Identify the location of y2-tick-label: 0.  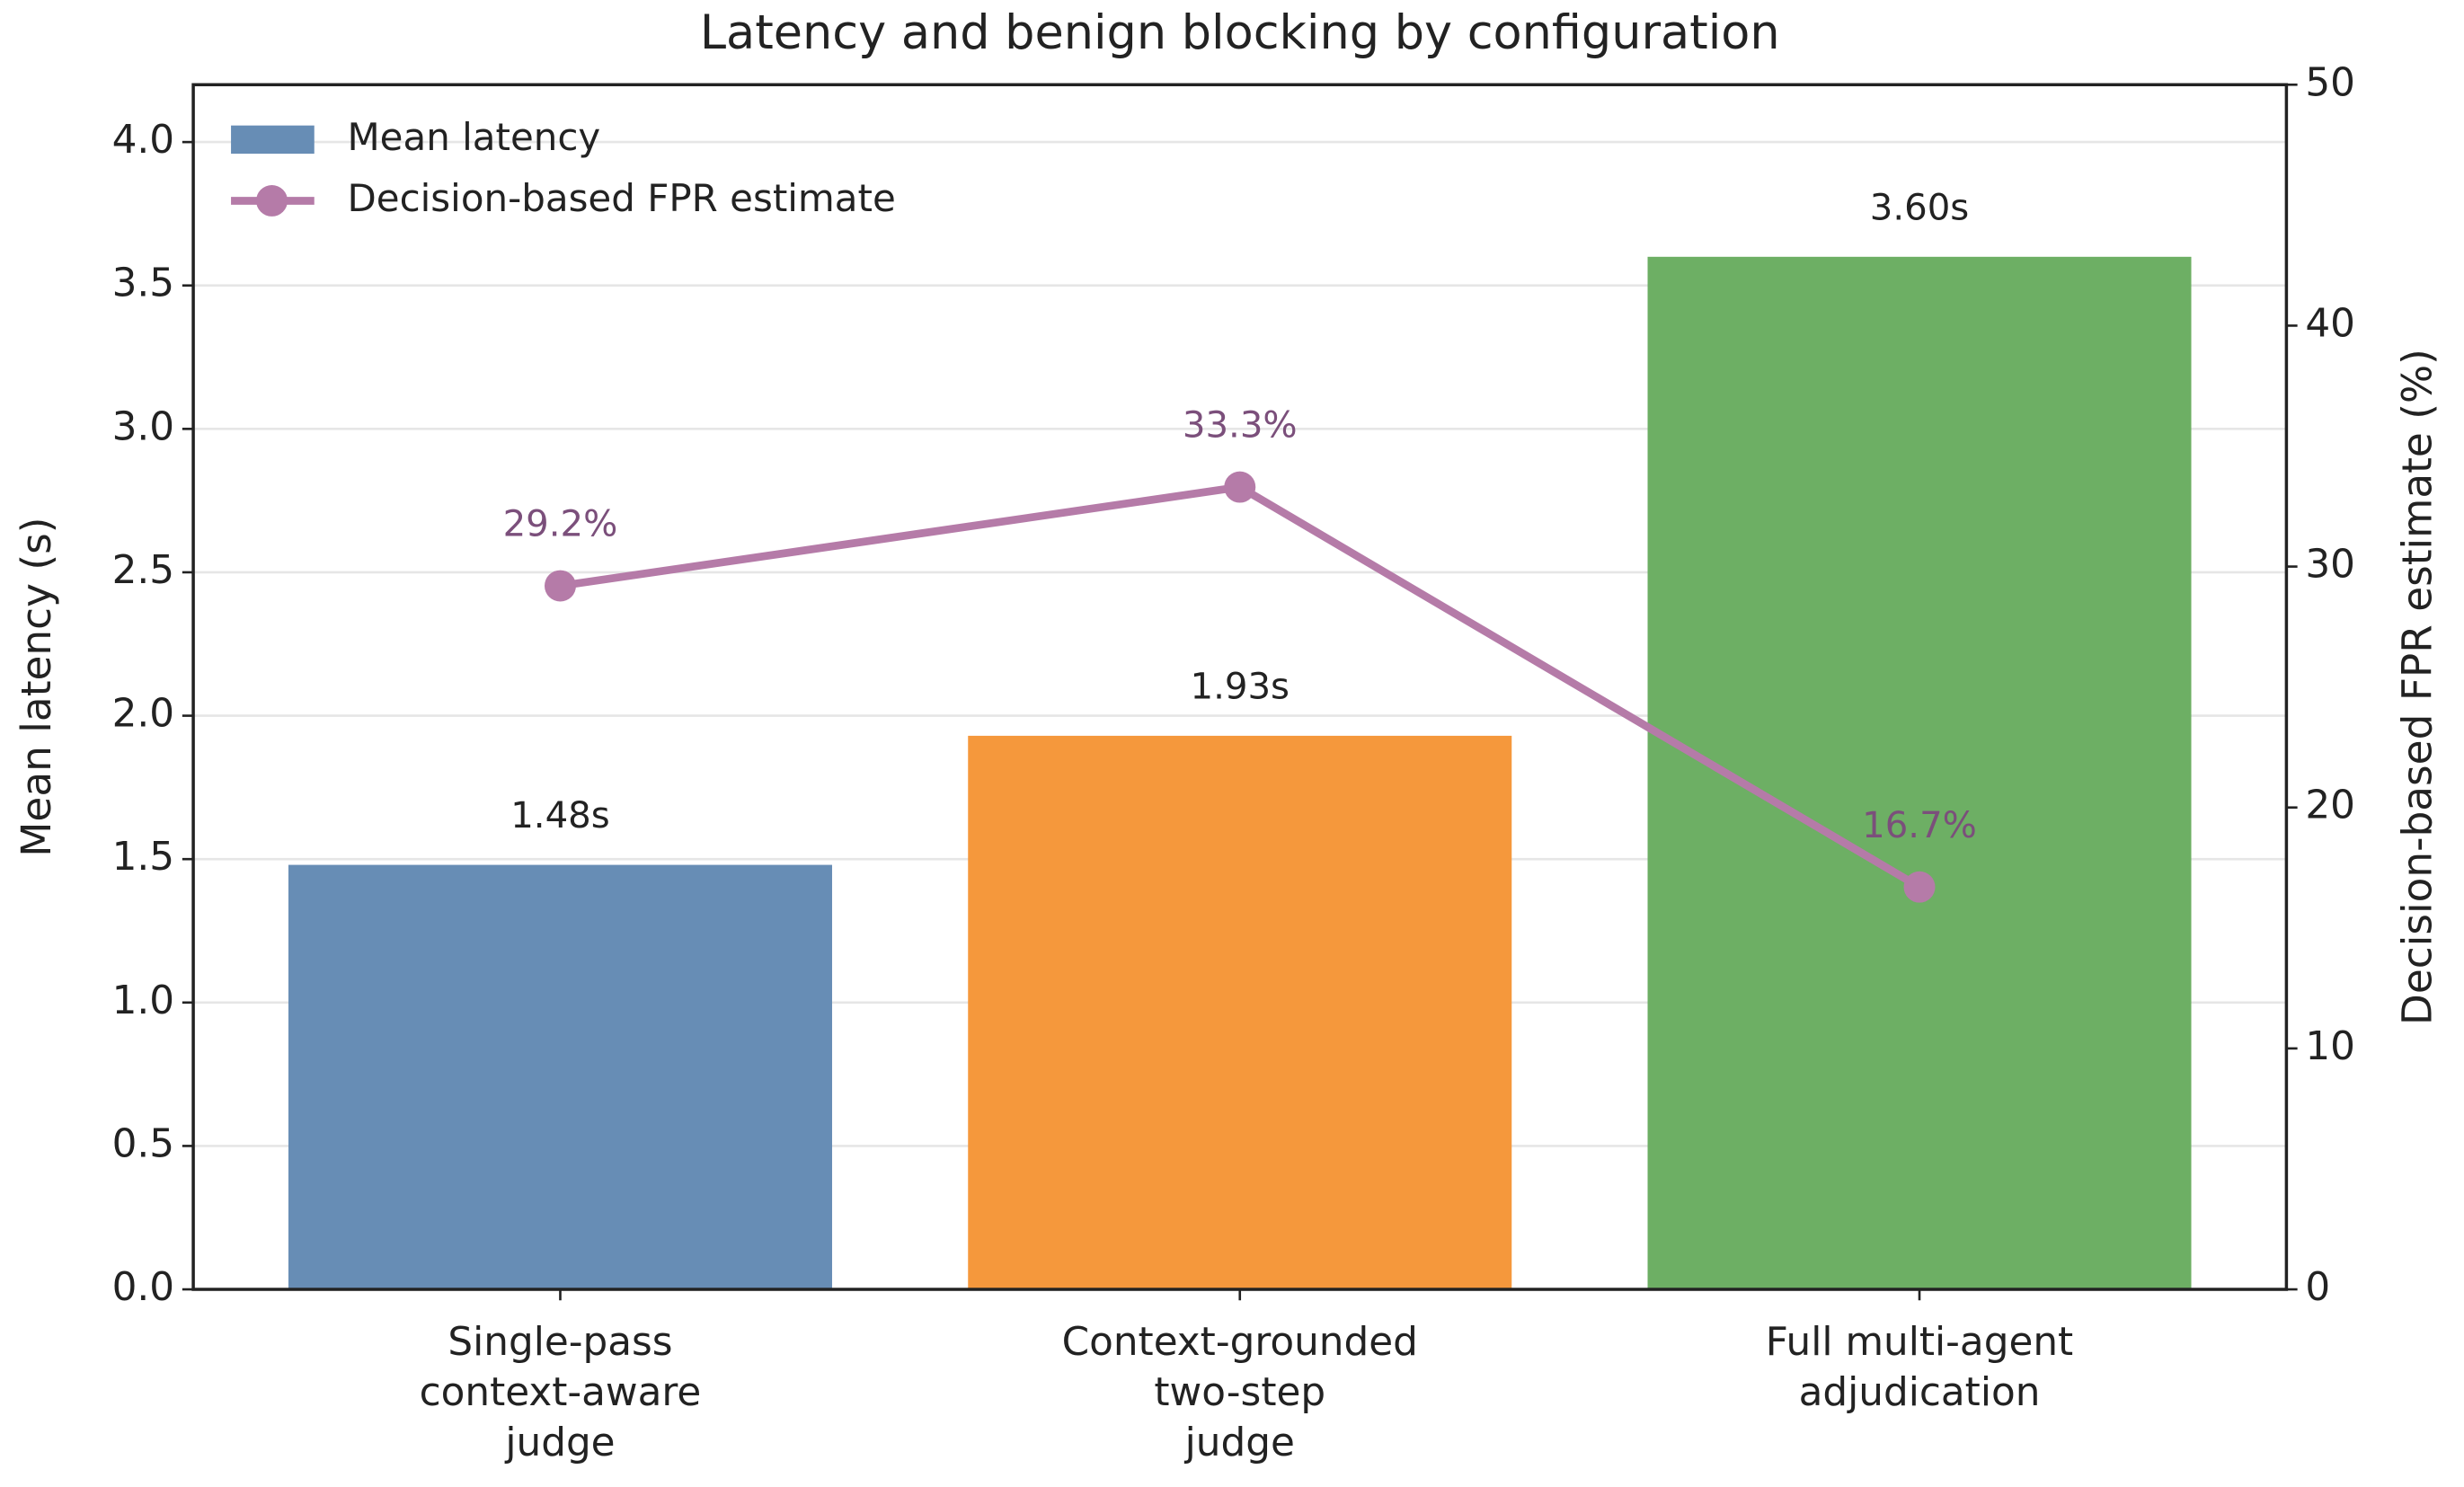
(2317, 1287).